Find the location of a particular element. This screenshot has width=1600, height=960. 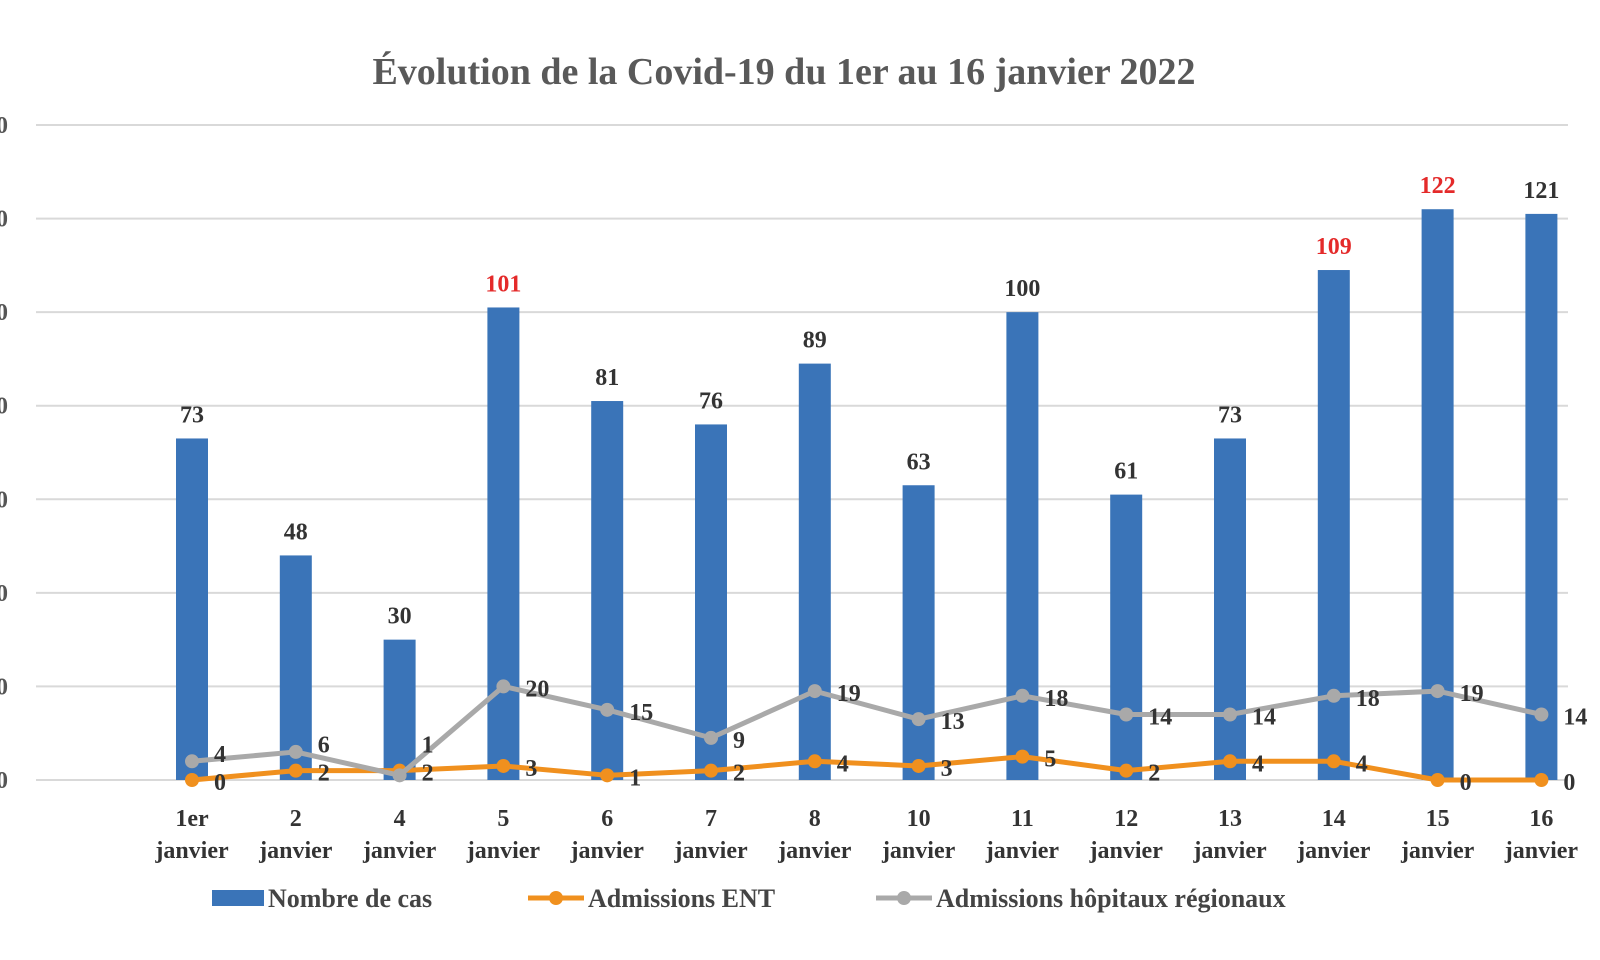

y-axis: 0 20 40 60 80 100 120 140 is located at coordinates (4, 453).